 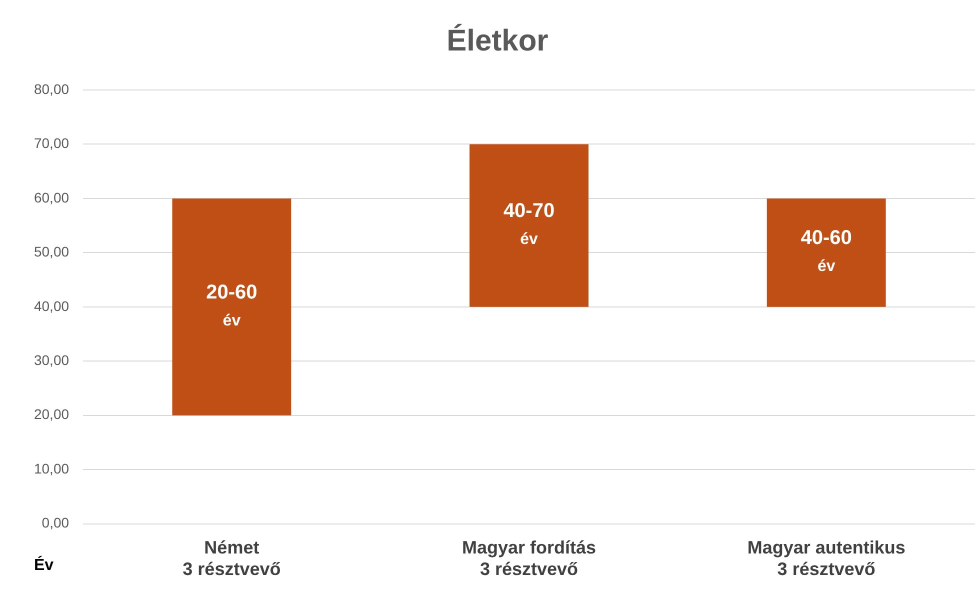 What do you see at coordinates (232, 305) in the screenshot?
I see `data-label: 20-60 év` at bounding box center [232, 305].